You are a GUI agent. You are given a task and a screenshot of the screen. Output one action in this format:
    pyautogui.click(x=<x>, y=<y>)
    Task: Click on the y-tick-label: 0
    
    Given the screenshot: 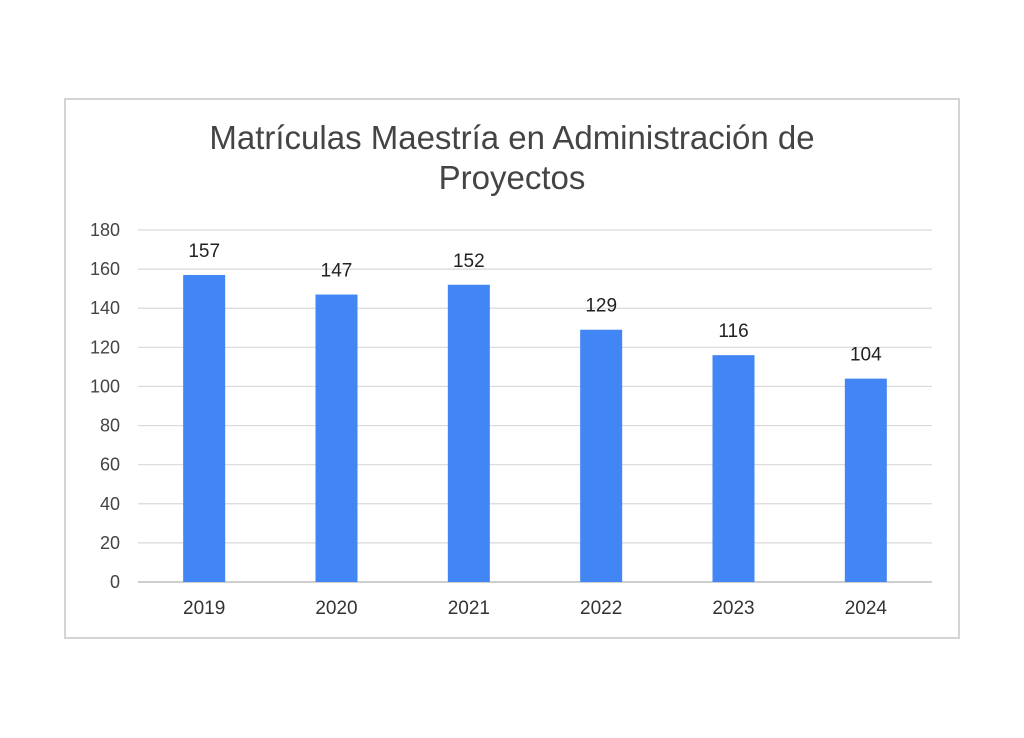 What is the action you would take?
    pyautogui.click(x=115, y=582)
    